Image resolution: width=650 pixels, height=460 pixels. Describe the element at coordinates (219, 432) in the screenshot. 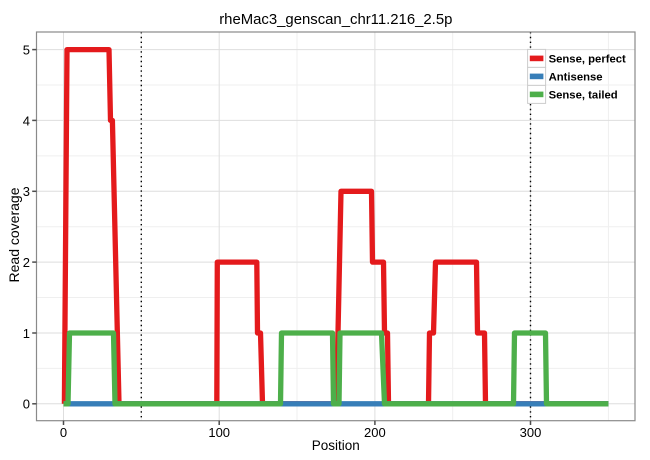

I see `svg-text: 100` at that location.